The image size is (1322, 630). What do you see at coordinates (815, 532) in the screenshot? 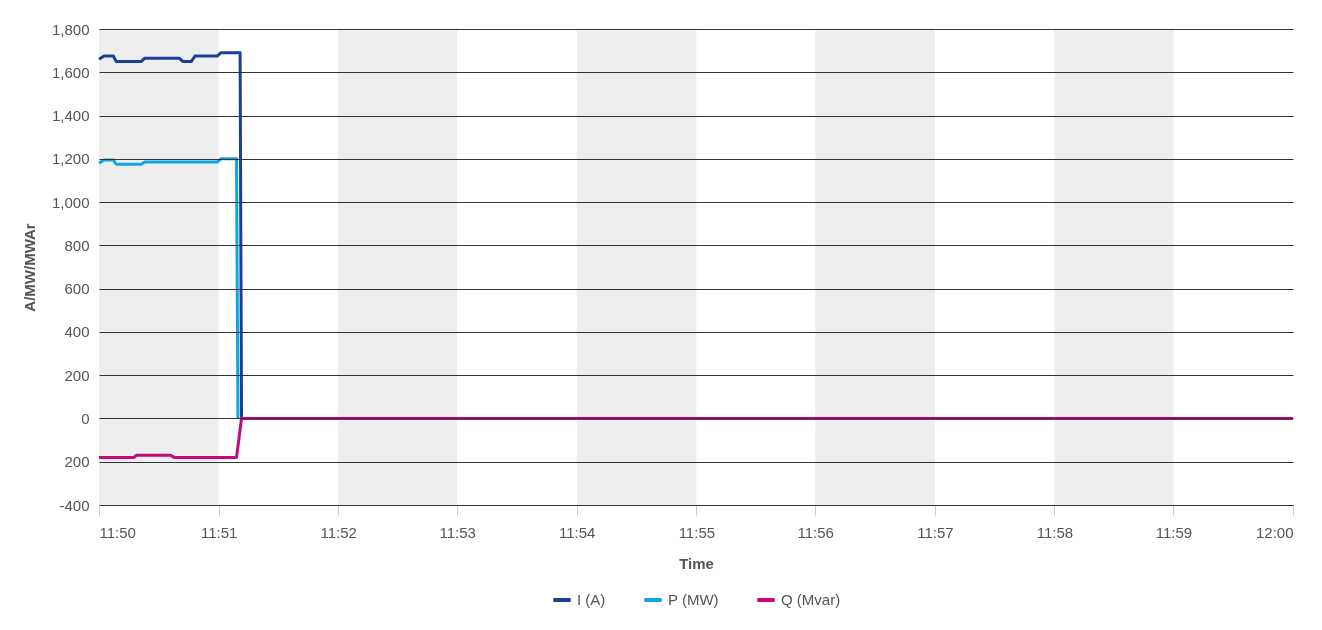
I see `x-tick-label: 11:56` at bounding box center [815, 532].